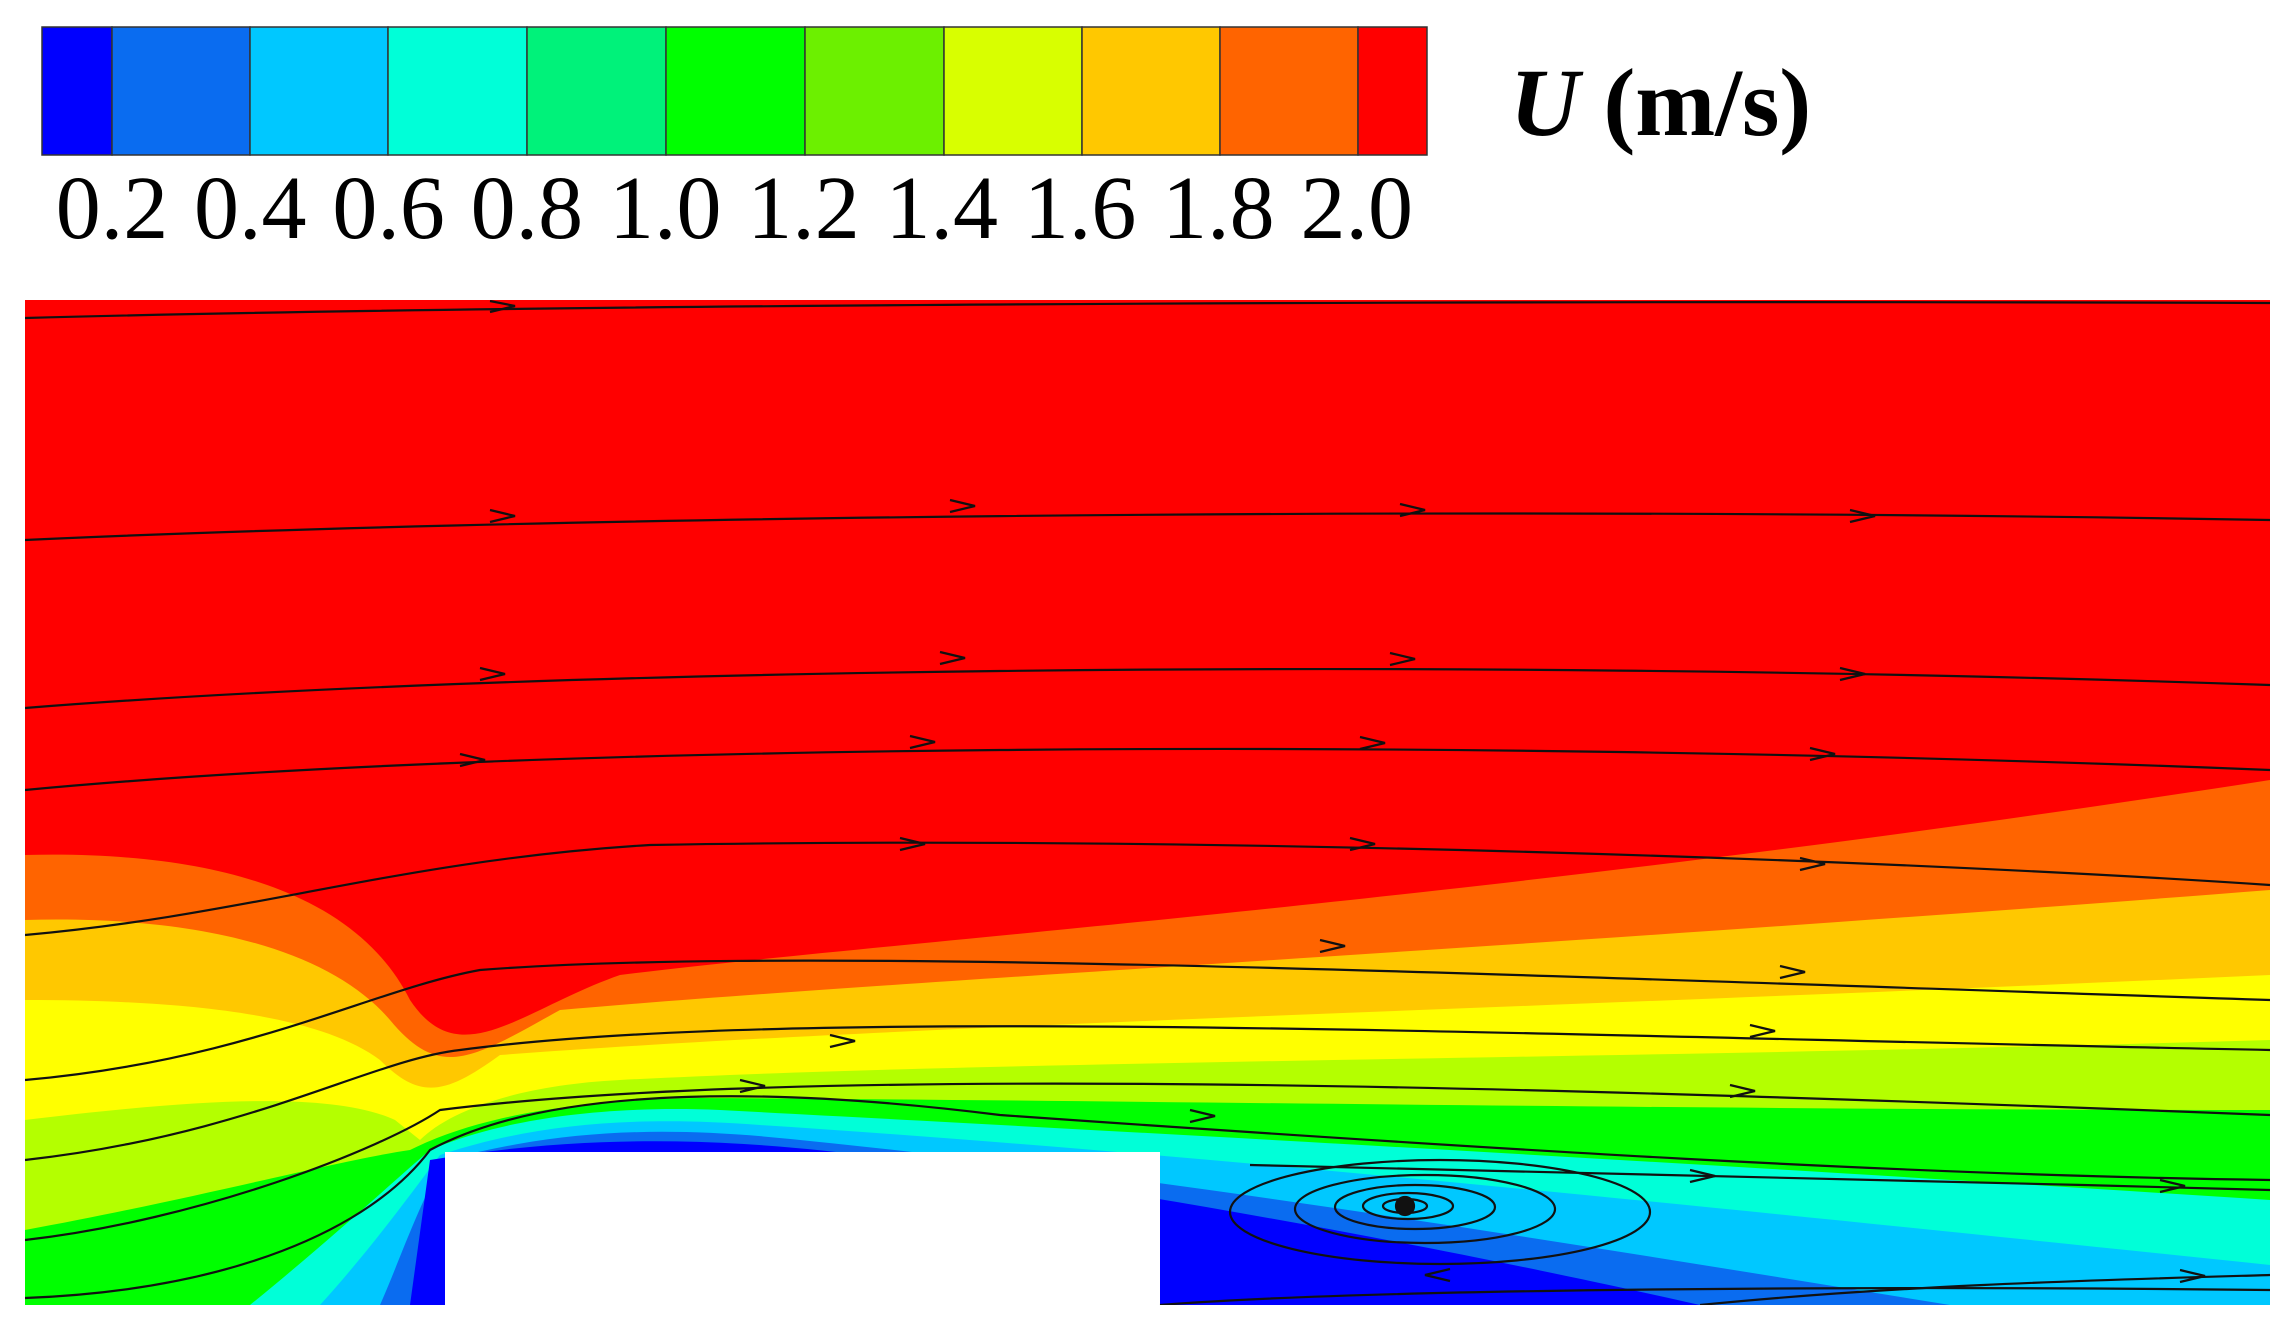 This screenshot has height=1328, width=2282. Describe the element at coordinates (388, 208) in the screenshot. I see `colorbar-tick-label: 0.6` at that location.